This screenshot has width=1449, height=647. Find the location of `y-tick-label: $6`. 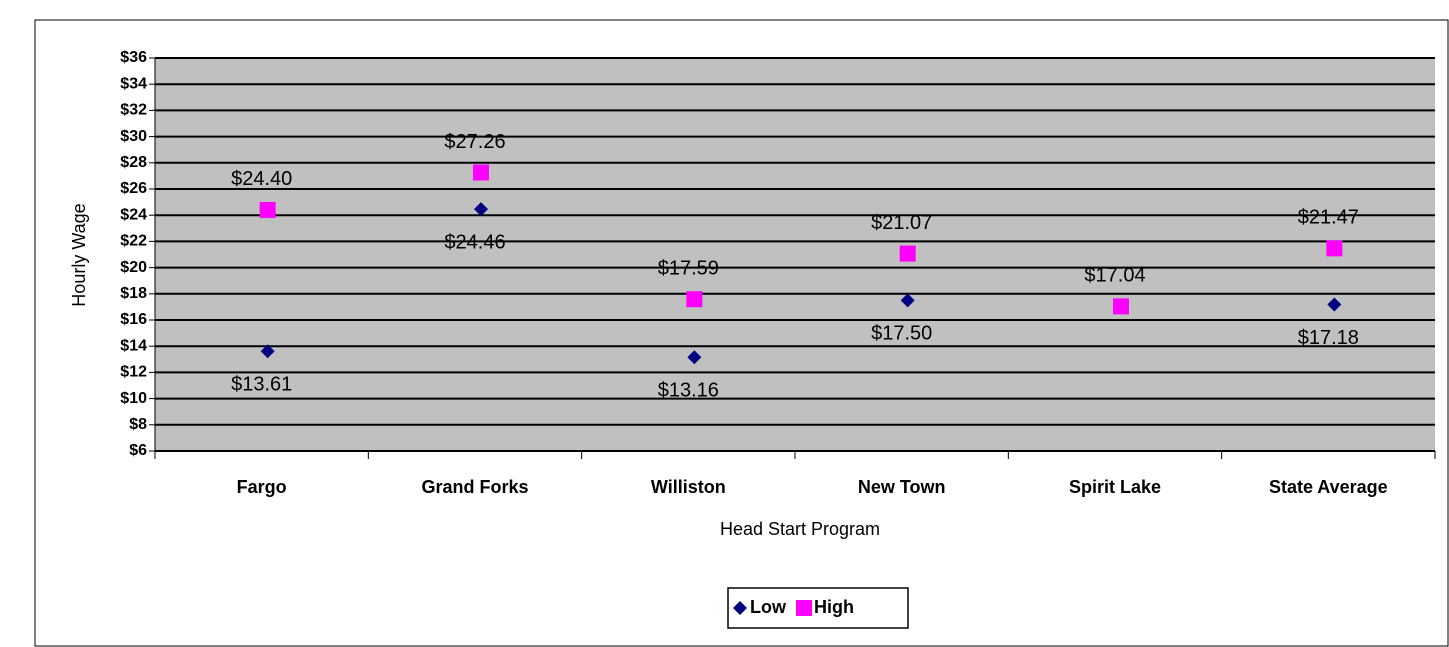

y-tick-label: $6 is located at coordinates (138, 450).